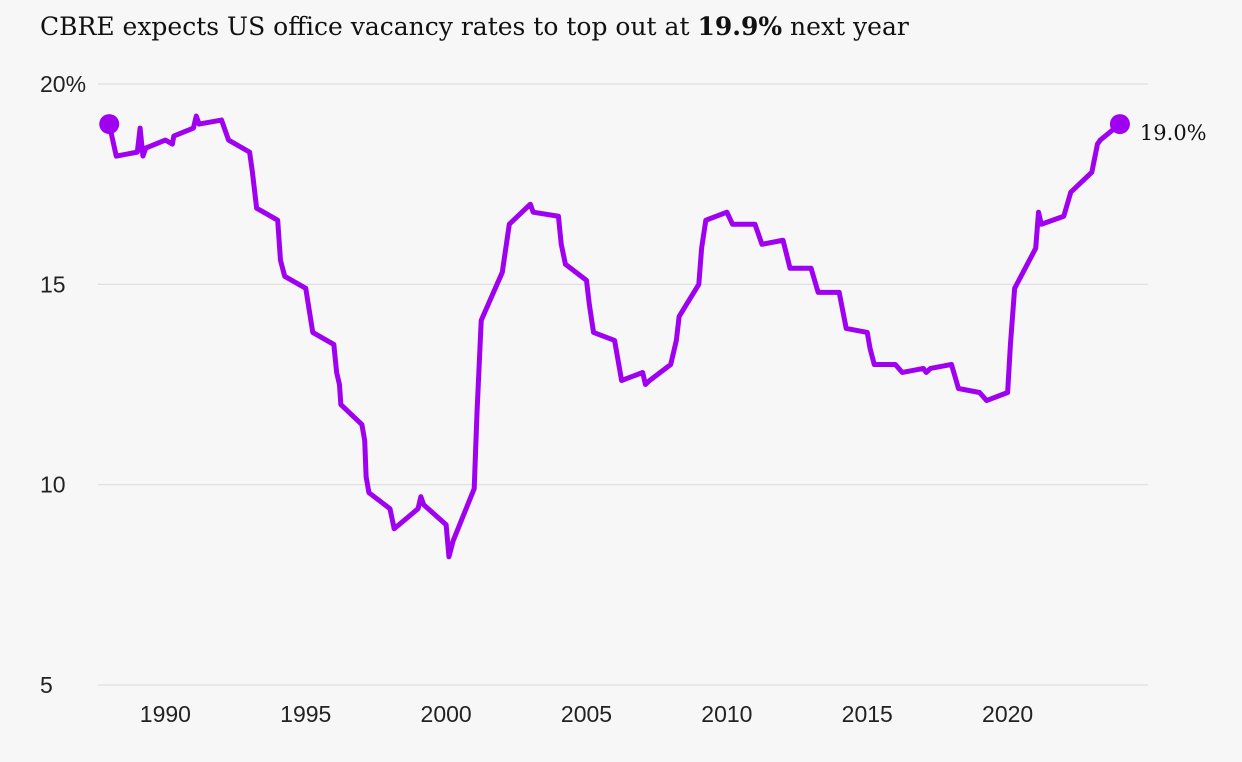 This screenshot has height=762, width=1242. What do you see at coordinates (446, 714) in the screenshot?
I see `x-tick-label: 2000` at bounding box center [446, 714].